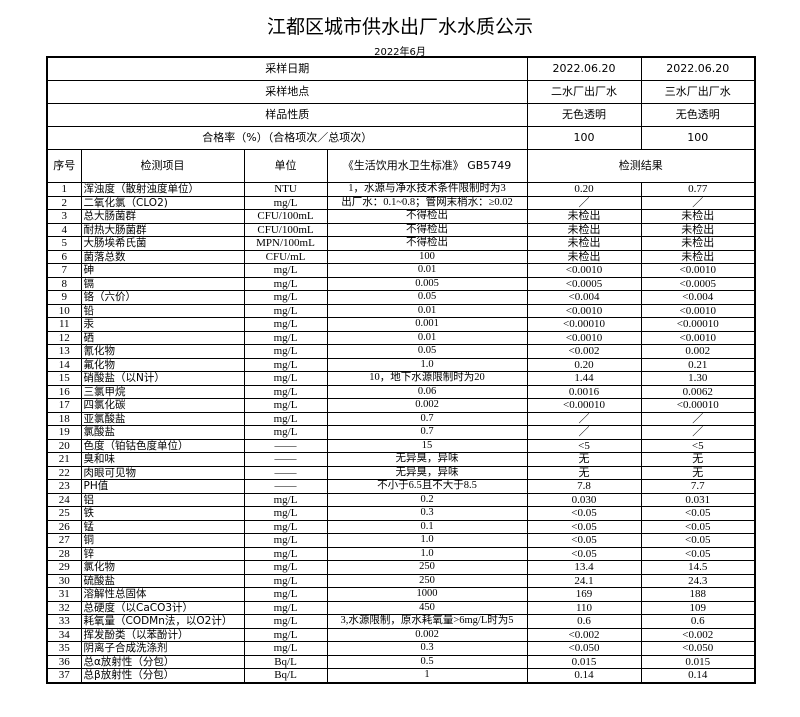  I want to click on table-row: 27 铜 mg/L 1.0 <0.05 <0.05, so click(401, 540).